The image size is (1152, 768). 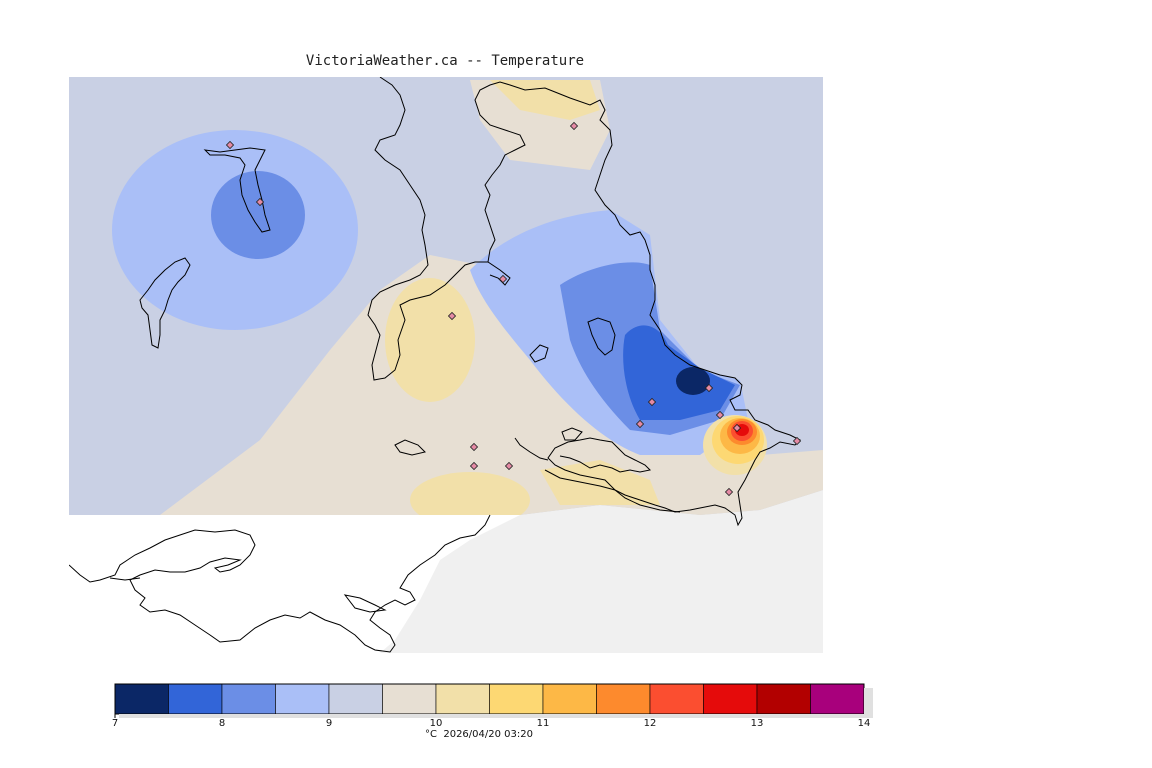 What do you see at coordinates (612, 491) in the screenshot?
I see `coastline-south-shore` at bounding box center [612, 491].